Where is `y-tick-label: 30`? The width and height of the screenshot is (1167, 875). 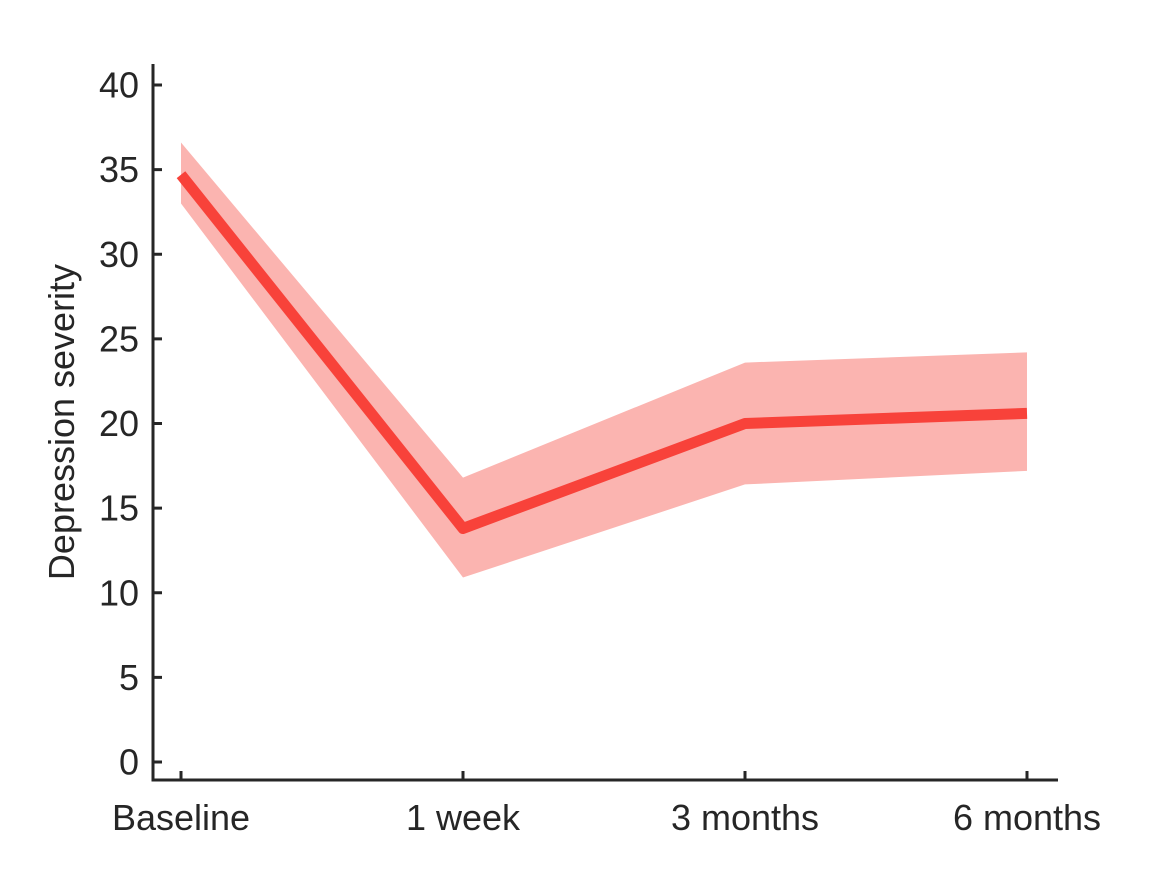
y-tick-label: 30 is located at coordinates (119, 254).